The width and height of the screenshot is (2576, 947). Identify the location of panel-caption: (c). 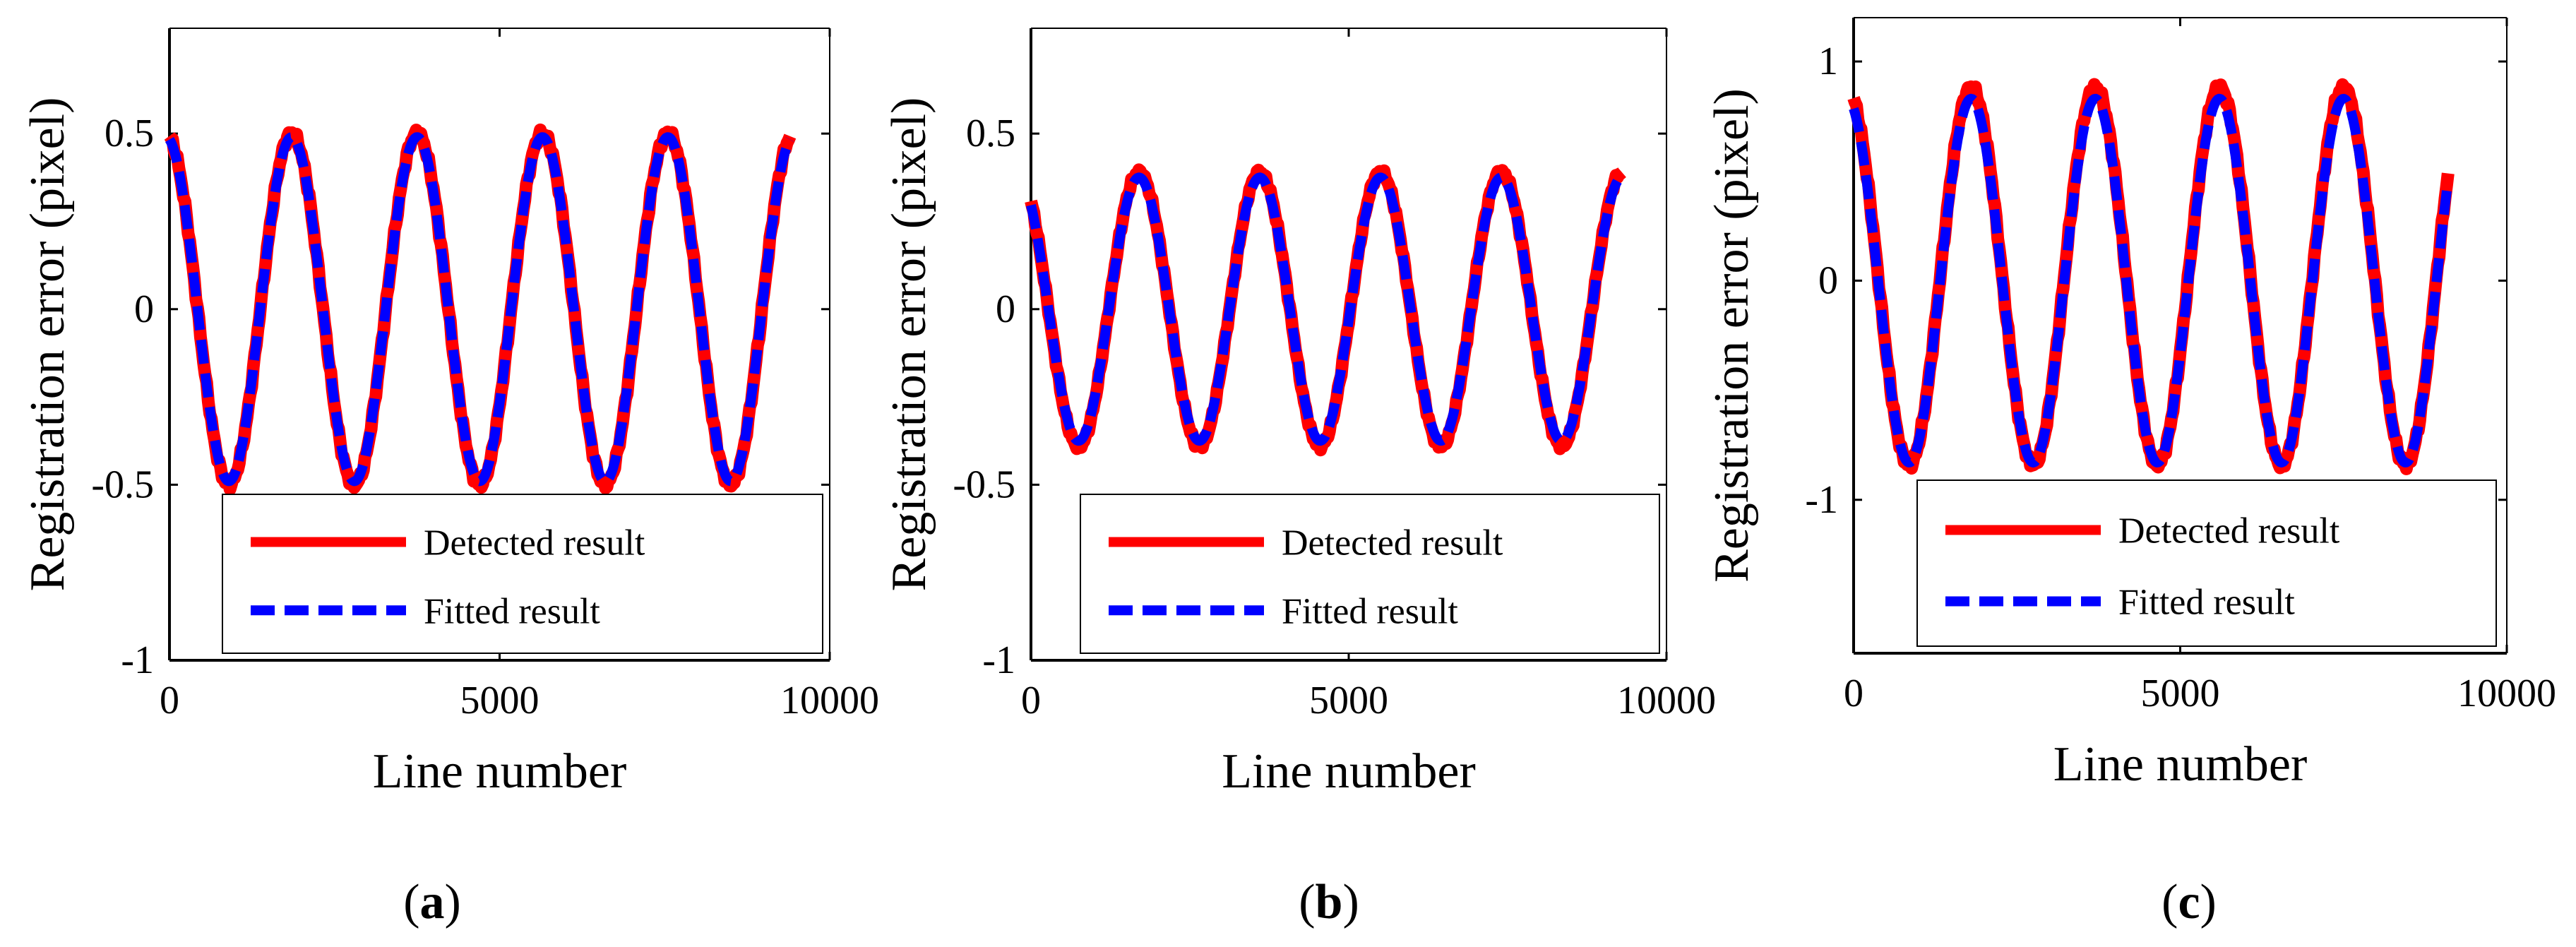
(2189, 902).